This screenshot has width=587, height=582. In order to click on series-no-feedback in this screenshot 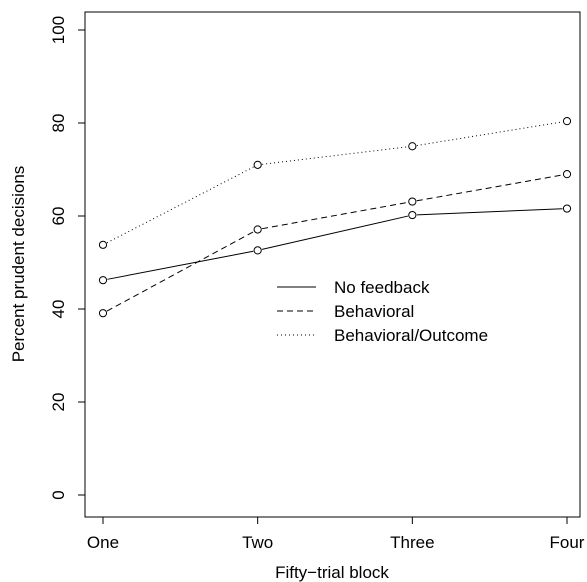, I will do `click(335, 244)`.